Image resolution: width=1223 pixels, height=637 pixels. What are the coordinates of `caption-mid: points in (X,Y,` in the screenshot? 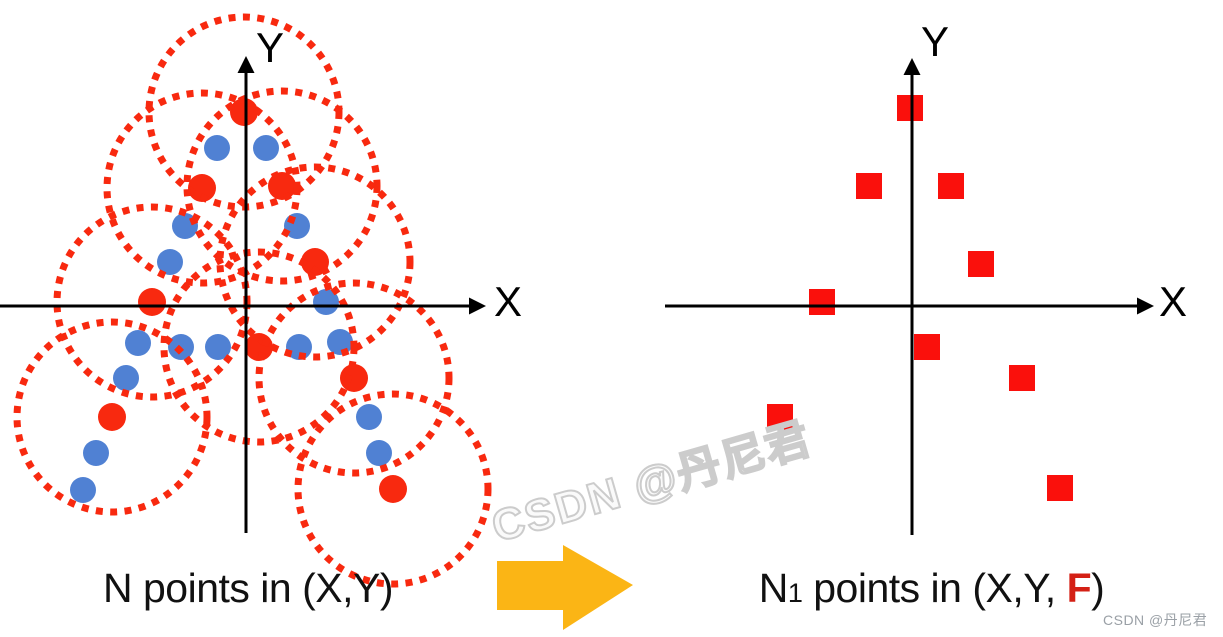 It's located at (934, 588).